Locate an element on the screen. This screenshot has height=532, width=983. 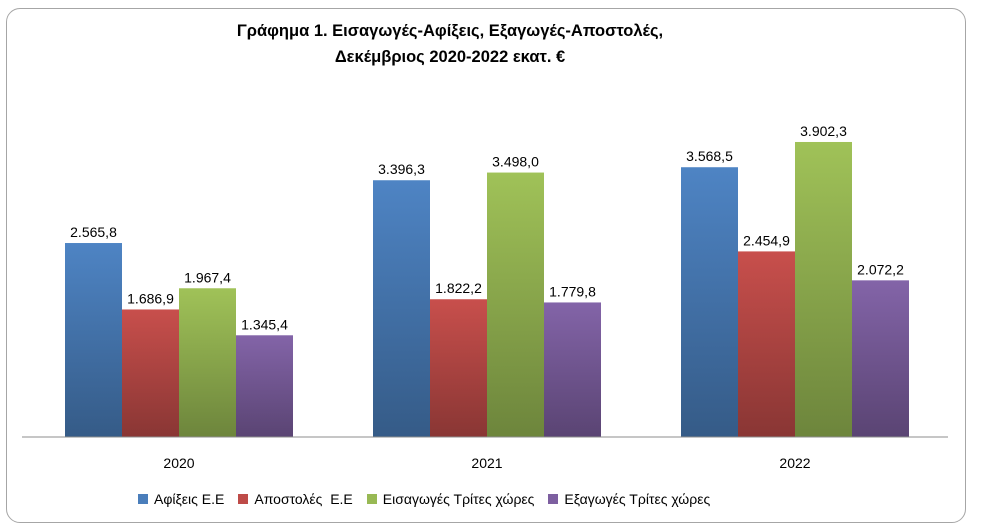
chart-title-line-2: Δεκέμβριος 2020-2022 εκατ. € is located at coordinates (450, 57).